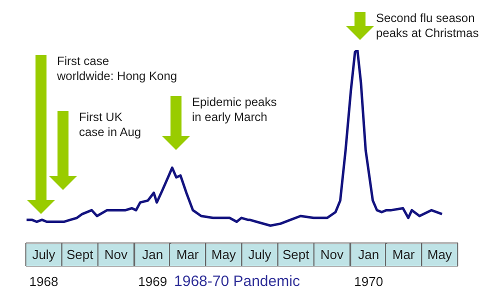  I want to click on annotation: Epidemic peaks in early March, so click(234, 109).